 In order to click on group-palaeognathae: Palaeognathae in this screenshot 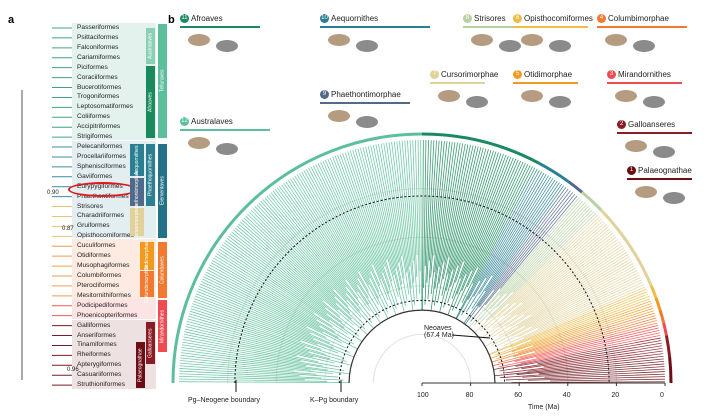, I will do `click(140, 365)`.